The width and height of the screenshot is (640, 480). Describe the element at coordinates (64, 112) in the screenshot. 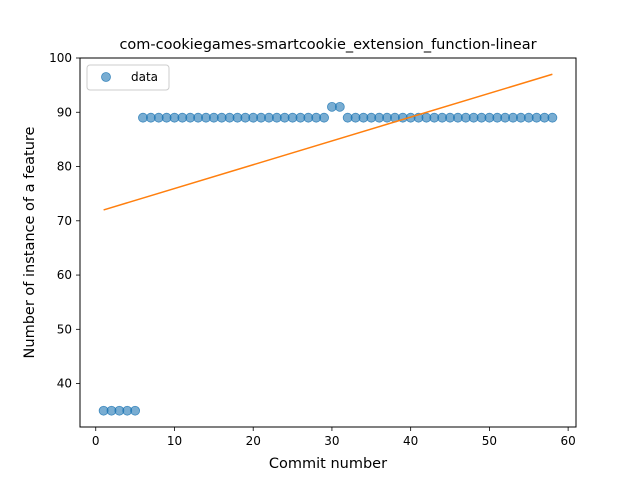

I see `y-tick-label: 90` at that location.